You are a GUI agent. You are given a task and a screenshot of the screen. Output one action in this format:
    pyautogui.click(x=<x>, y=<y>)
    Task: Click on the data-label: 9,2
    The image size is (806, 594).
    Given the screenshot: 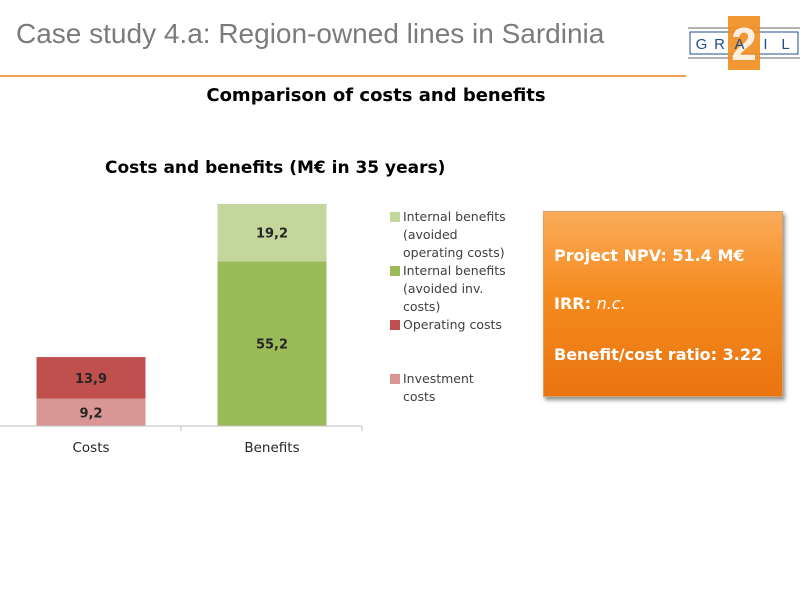 What is the action you would take?
    pyautogui.click(x=90, y=413)
    